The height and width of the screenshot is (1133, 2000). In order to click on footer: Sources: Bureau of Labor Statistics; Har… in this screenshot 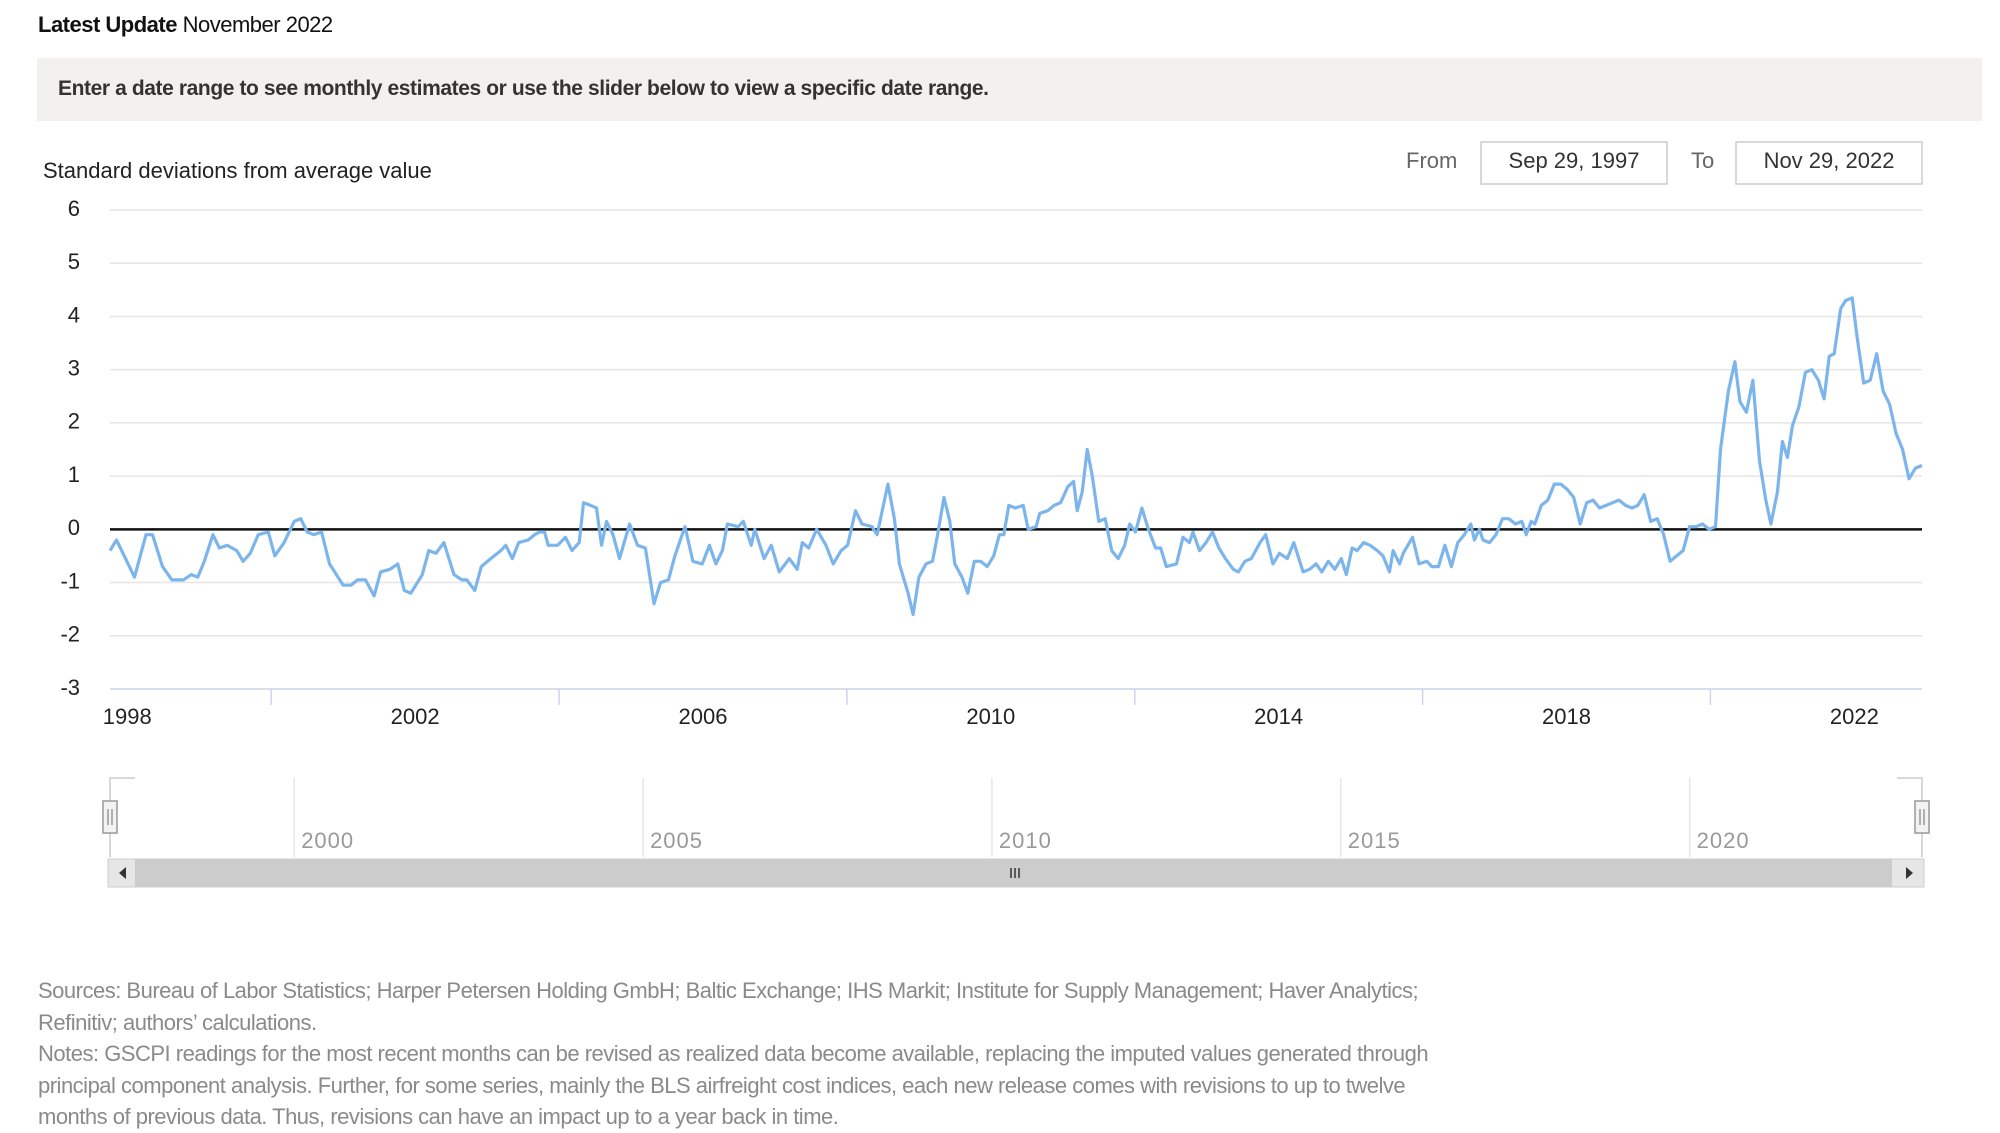, I will do `click(745, 1054)`.